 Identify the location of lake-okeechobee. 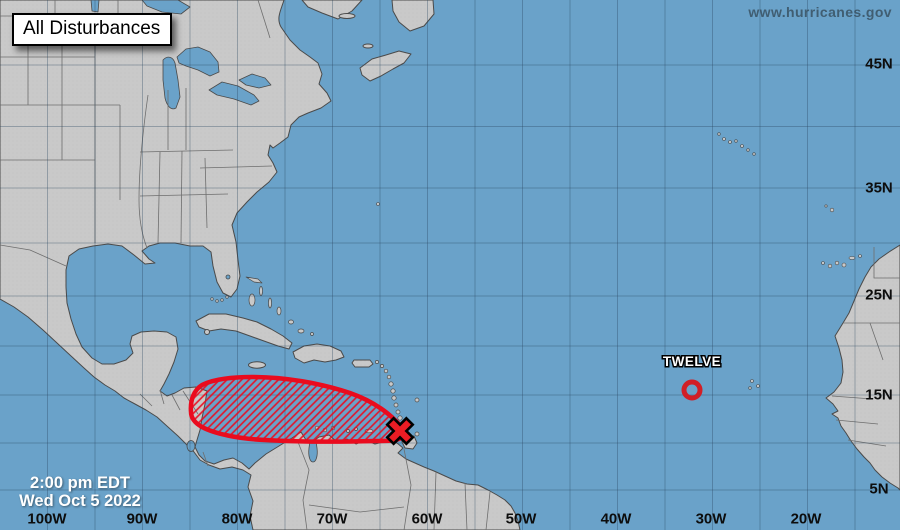
(228, 277).